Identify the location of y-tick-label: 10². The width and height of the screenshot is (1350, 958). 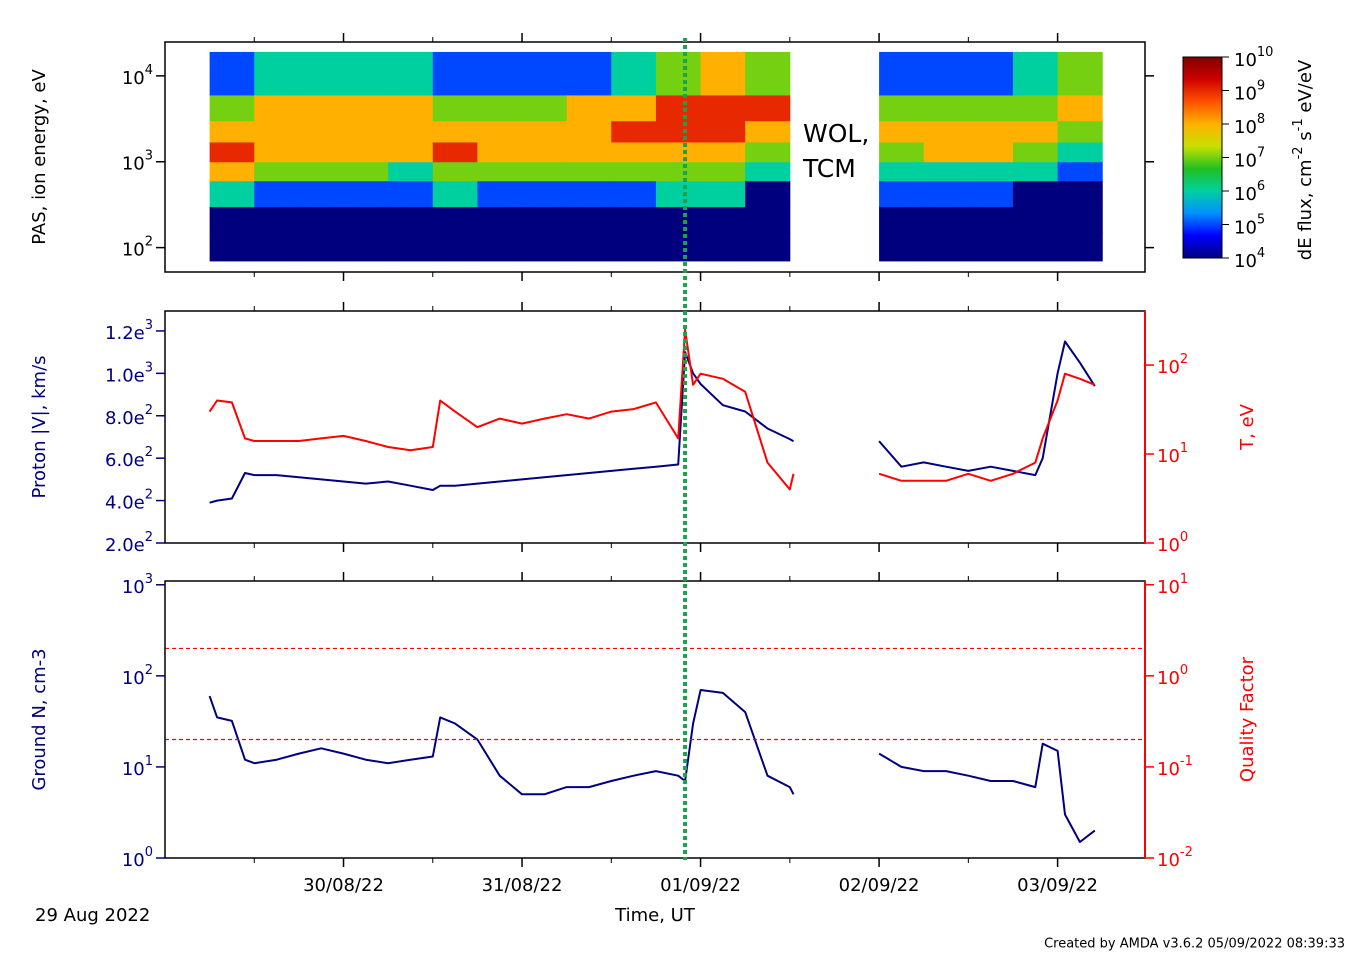
(137, 247).